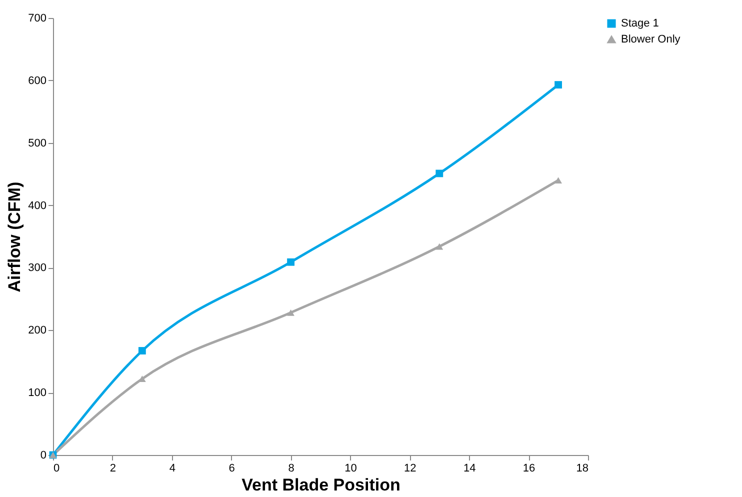 The image size is (742, 497). Describe the element at coordinates (43, 456) in the screenshot. I see `y-tick-label: 0` at that location.